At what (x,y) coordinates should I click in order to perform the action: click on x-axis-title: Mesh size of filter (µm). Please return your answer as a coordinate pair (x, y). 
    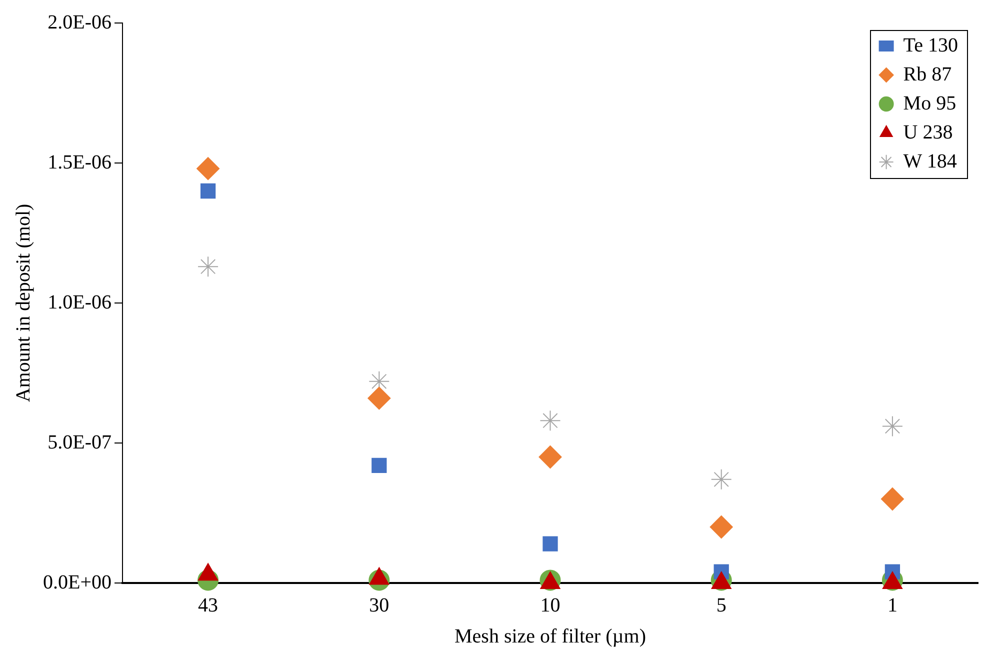
    Looking at the image, I should click on (550, 636).